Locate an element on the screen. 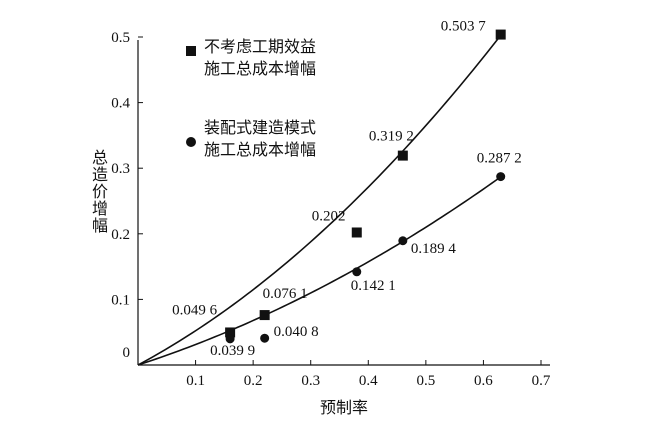 This screenshot has height=431, width=668. data-label: 0.503 7 is located at coordinates (464, 27).